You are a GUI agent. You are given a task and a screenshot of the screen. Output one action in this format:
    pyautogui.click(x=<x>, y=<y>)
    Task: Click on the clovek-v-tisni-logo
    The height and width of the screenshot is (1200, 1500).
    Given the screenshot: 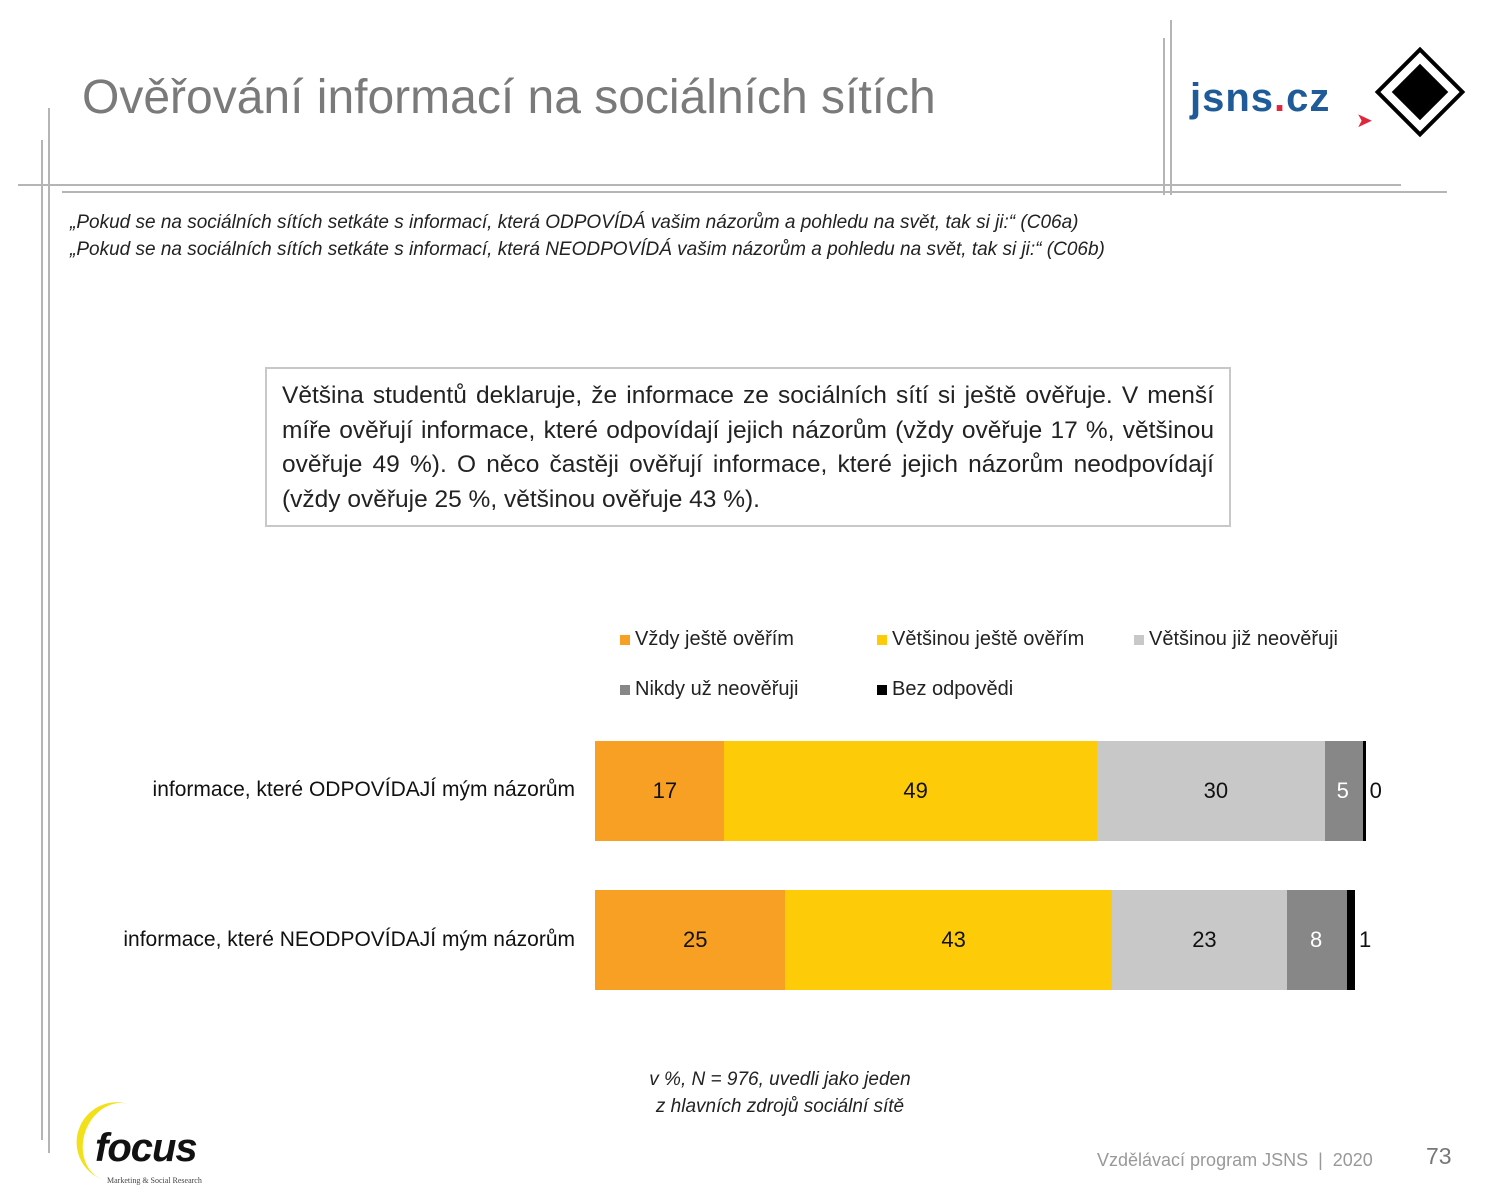 What is the action you would take?
    pyautogui.click(x=1420, y=92)
    